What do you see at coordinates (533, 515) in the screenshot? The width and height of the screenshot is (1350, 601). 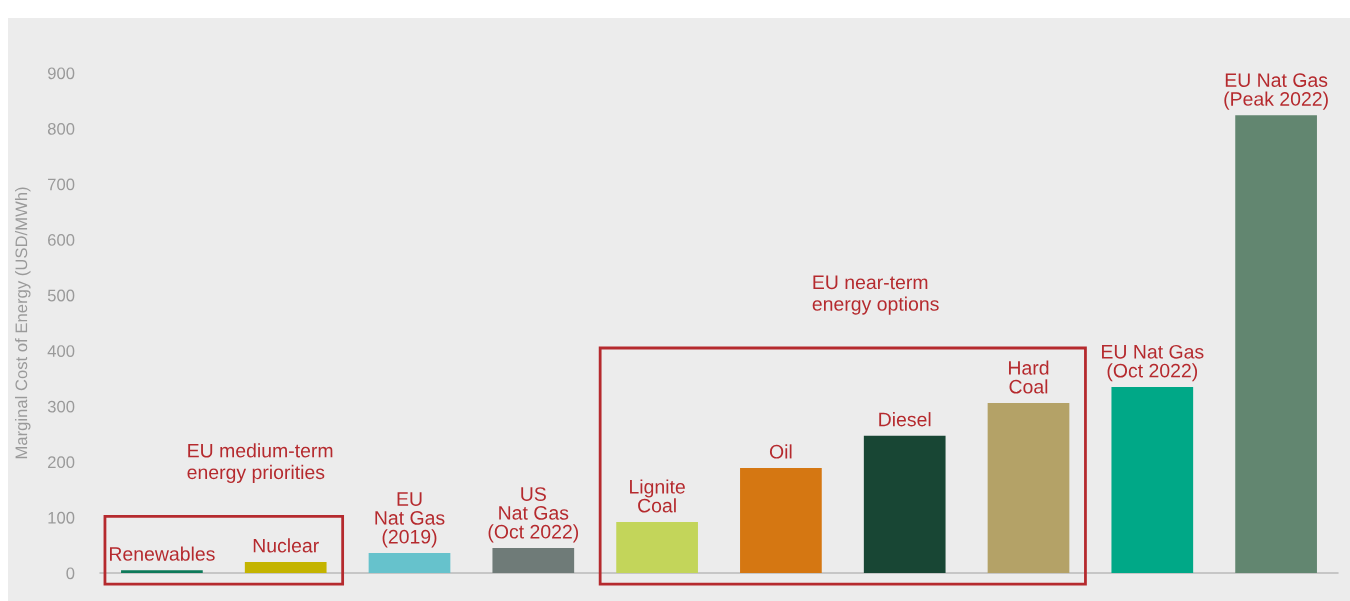 I see `x-tick-label: US Nat Gas (Oct 2022)` at bounding box center [533, 515].